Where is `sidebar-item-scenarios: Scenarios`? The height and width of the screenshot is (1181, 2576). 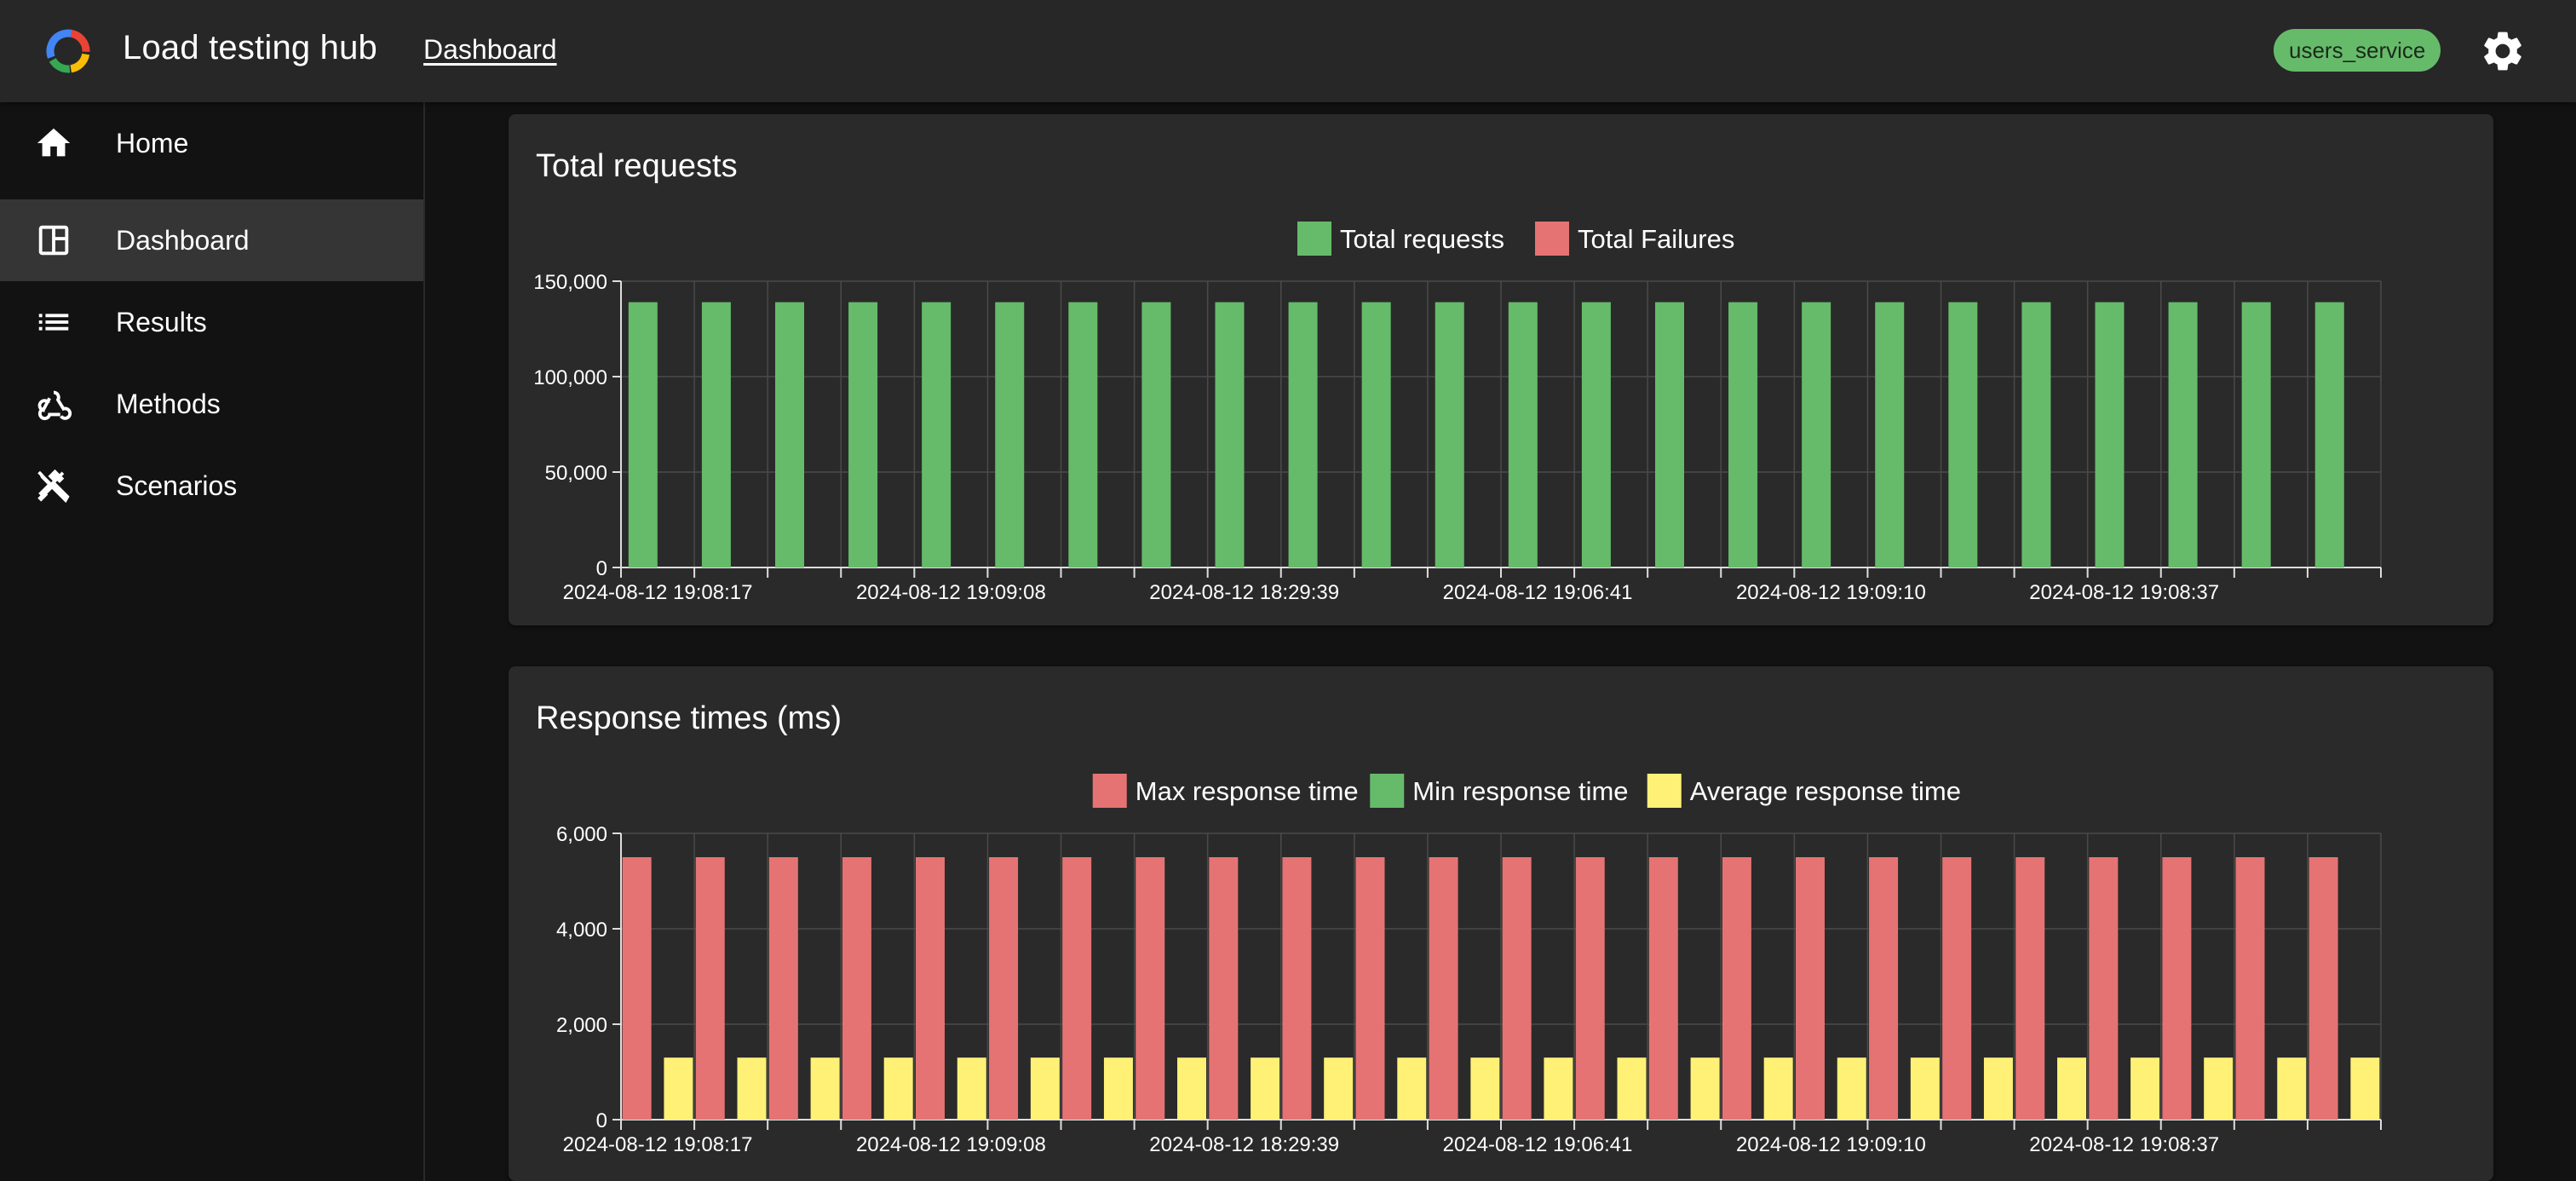 sidebar-item-scenarios: Scenarios is located at coordinates (211, 486).